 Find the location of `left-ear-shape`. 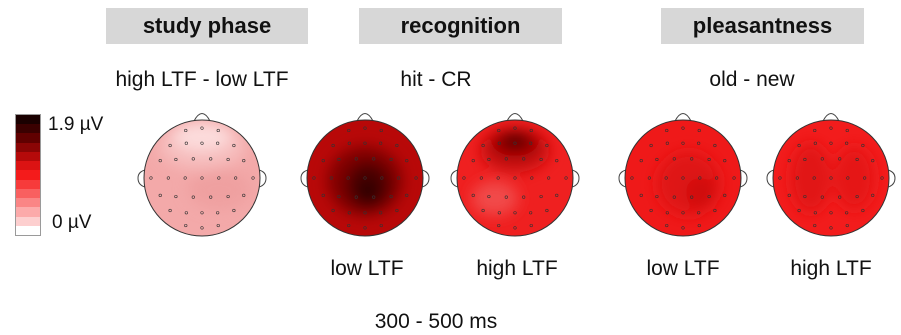

left-ear-shape is located at coordinates (141, 178).